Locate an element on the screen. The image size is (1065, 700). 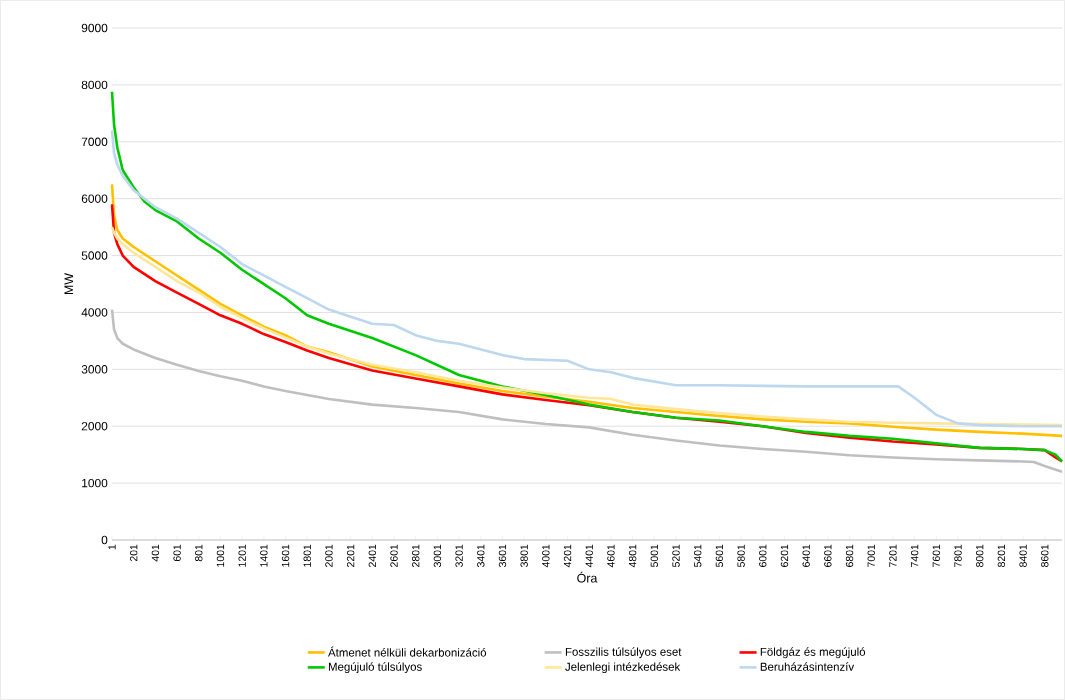
x-tick-label: 5401 is located at coordinates (698, 556).